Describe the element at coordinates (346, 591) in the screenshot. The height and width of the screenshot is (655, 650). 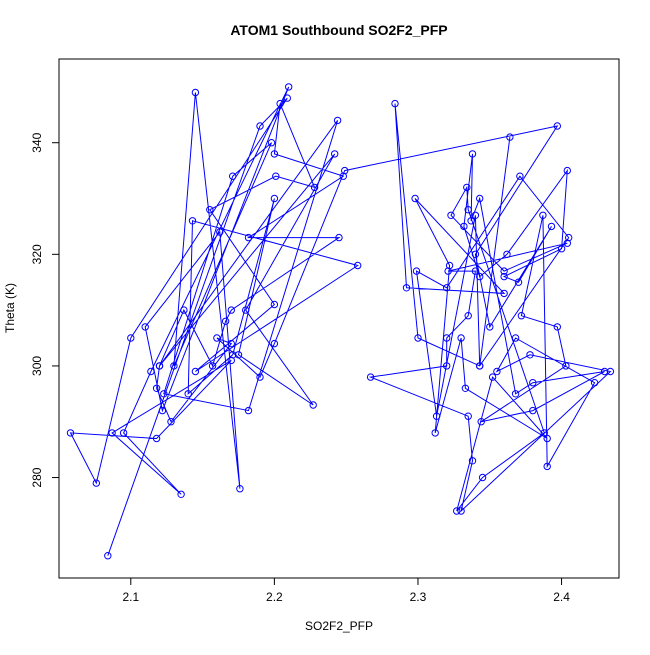
I see `x-axis: 2.1 2.2 2.3 2.4` at that location.